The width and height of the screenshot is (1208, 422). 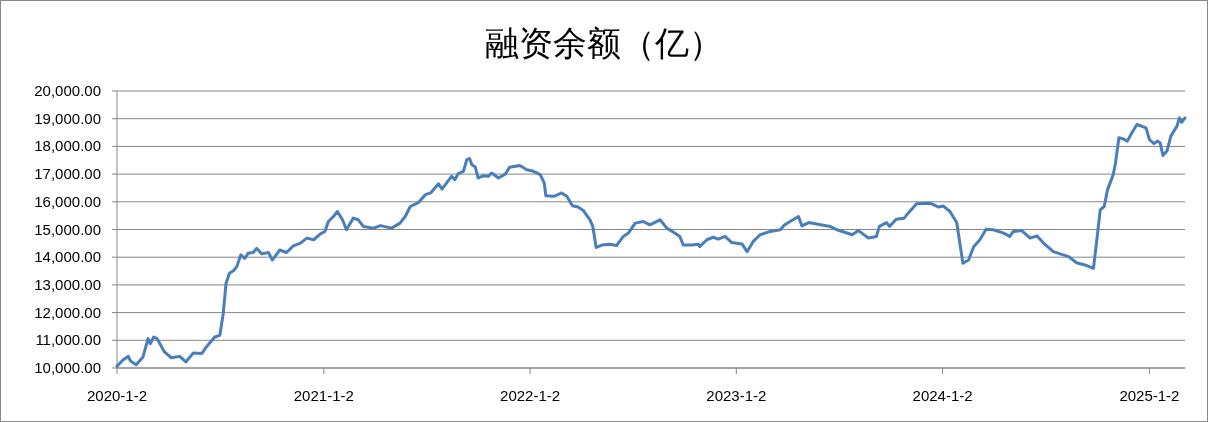 What do you see at coordinates (67, 90) in the screenshot?
I see `y-tick-label: 20,000.00` at bounding box center [67, 90].